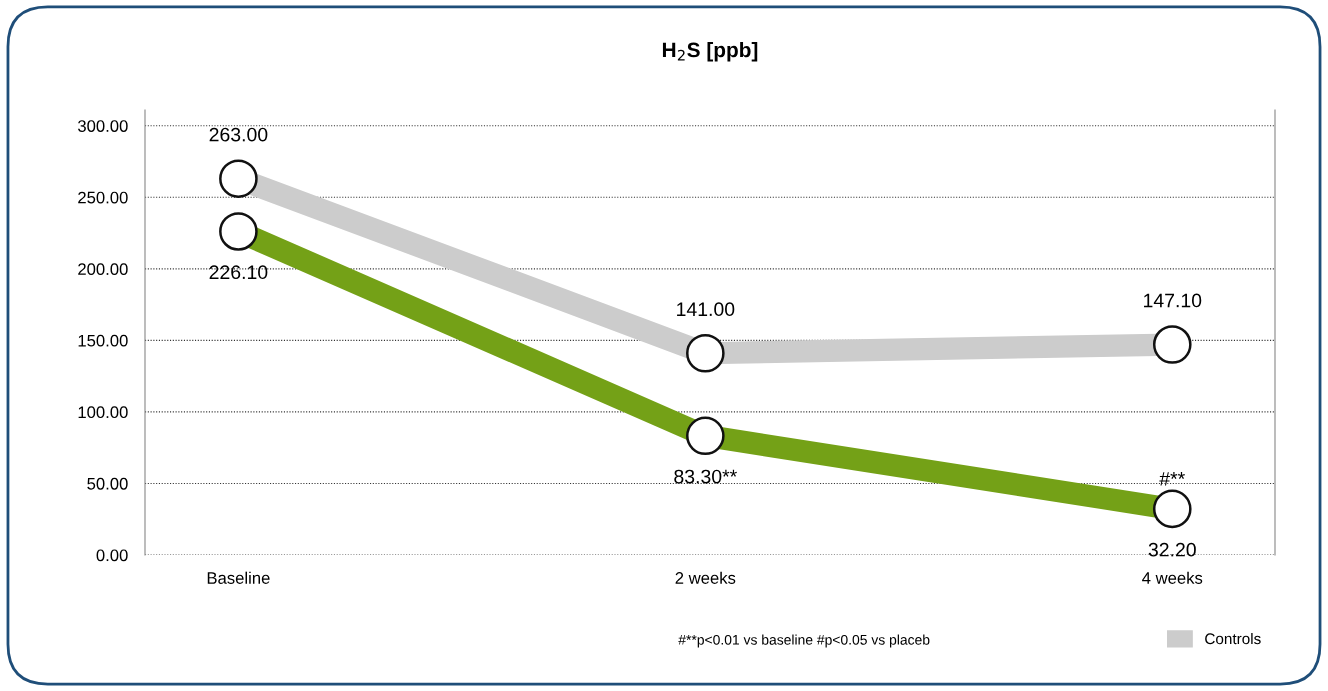 This screenshot has height=691, width=1328. Describe the element at coordinates (103, 412) in the screenshot. I see `y-tick-label: 100.00` at that location.